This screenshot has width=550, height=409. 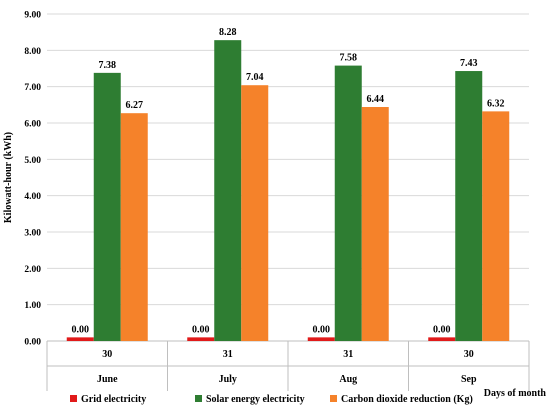 I want to click on data-label: 7.58, so click(x=349, y=58).